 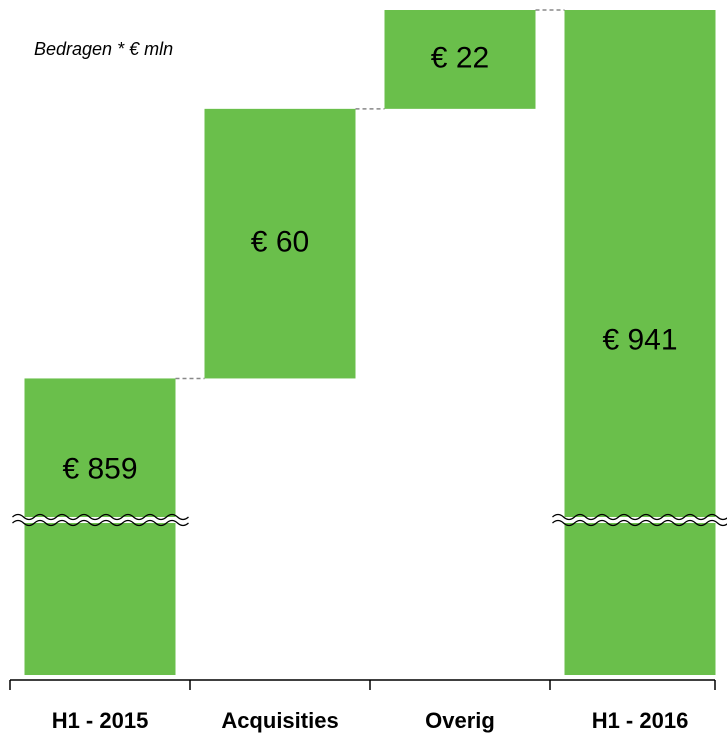 What do you see at coordinates (99, 468) in the screenshot?
I see `data-label: € 859` at bounding box center [99, 468].